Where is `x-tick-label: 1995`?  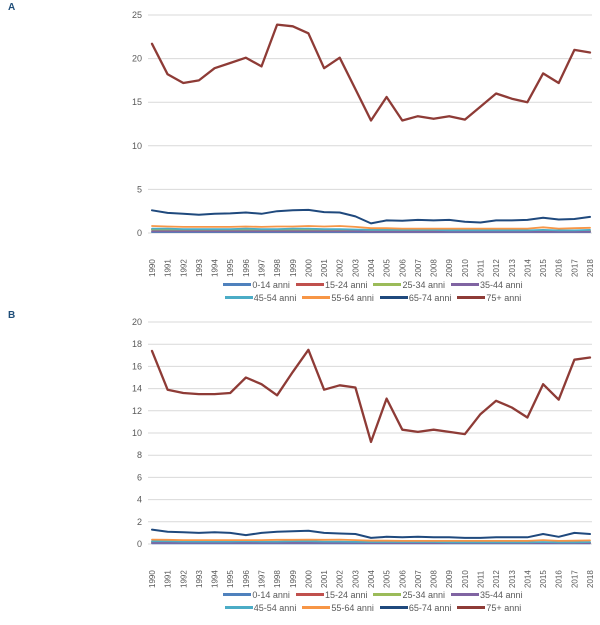
x-tick-label: 1995 is located at coordinates (230, 268).